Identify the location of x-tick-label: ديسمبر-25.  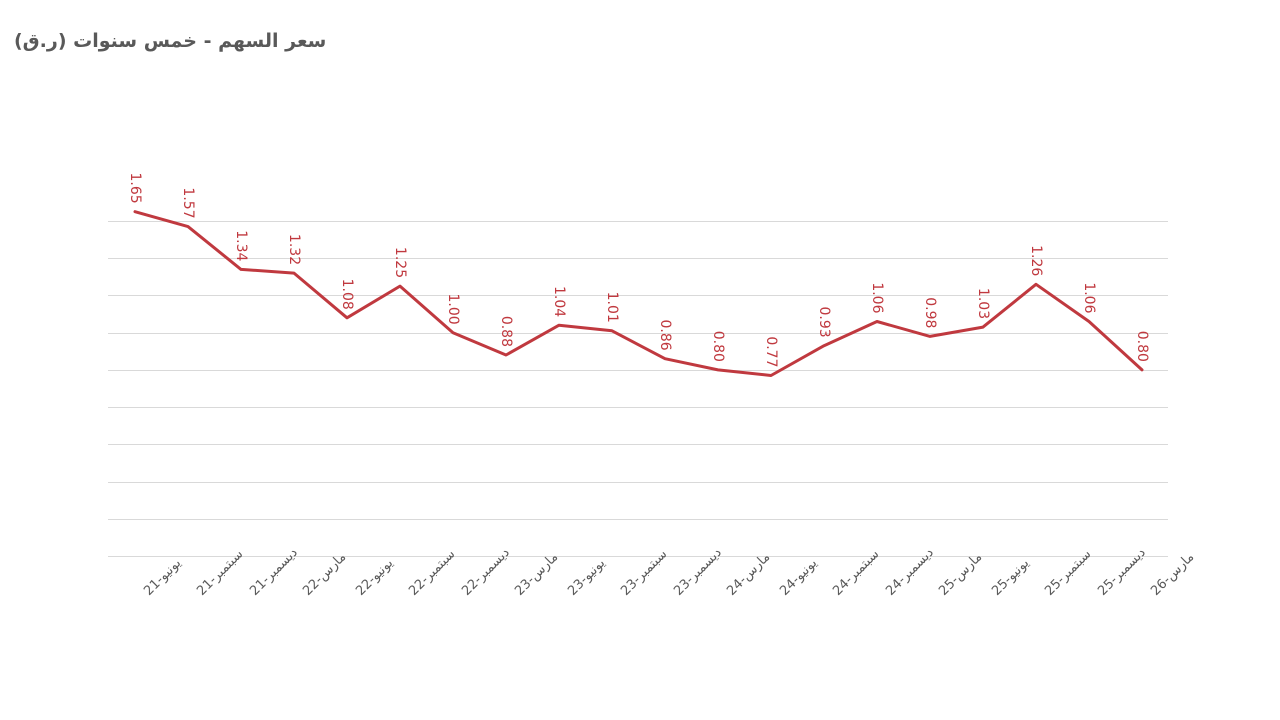
(1122, 572).